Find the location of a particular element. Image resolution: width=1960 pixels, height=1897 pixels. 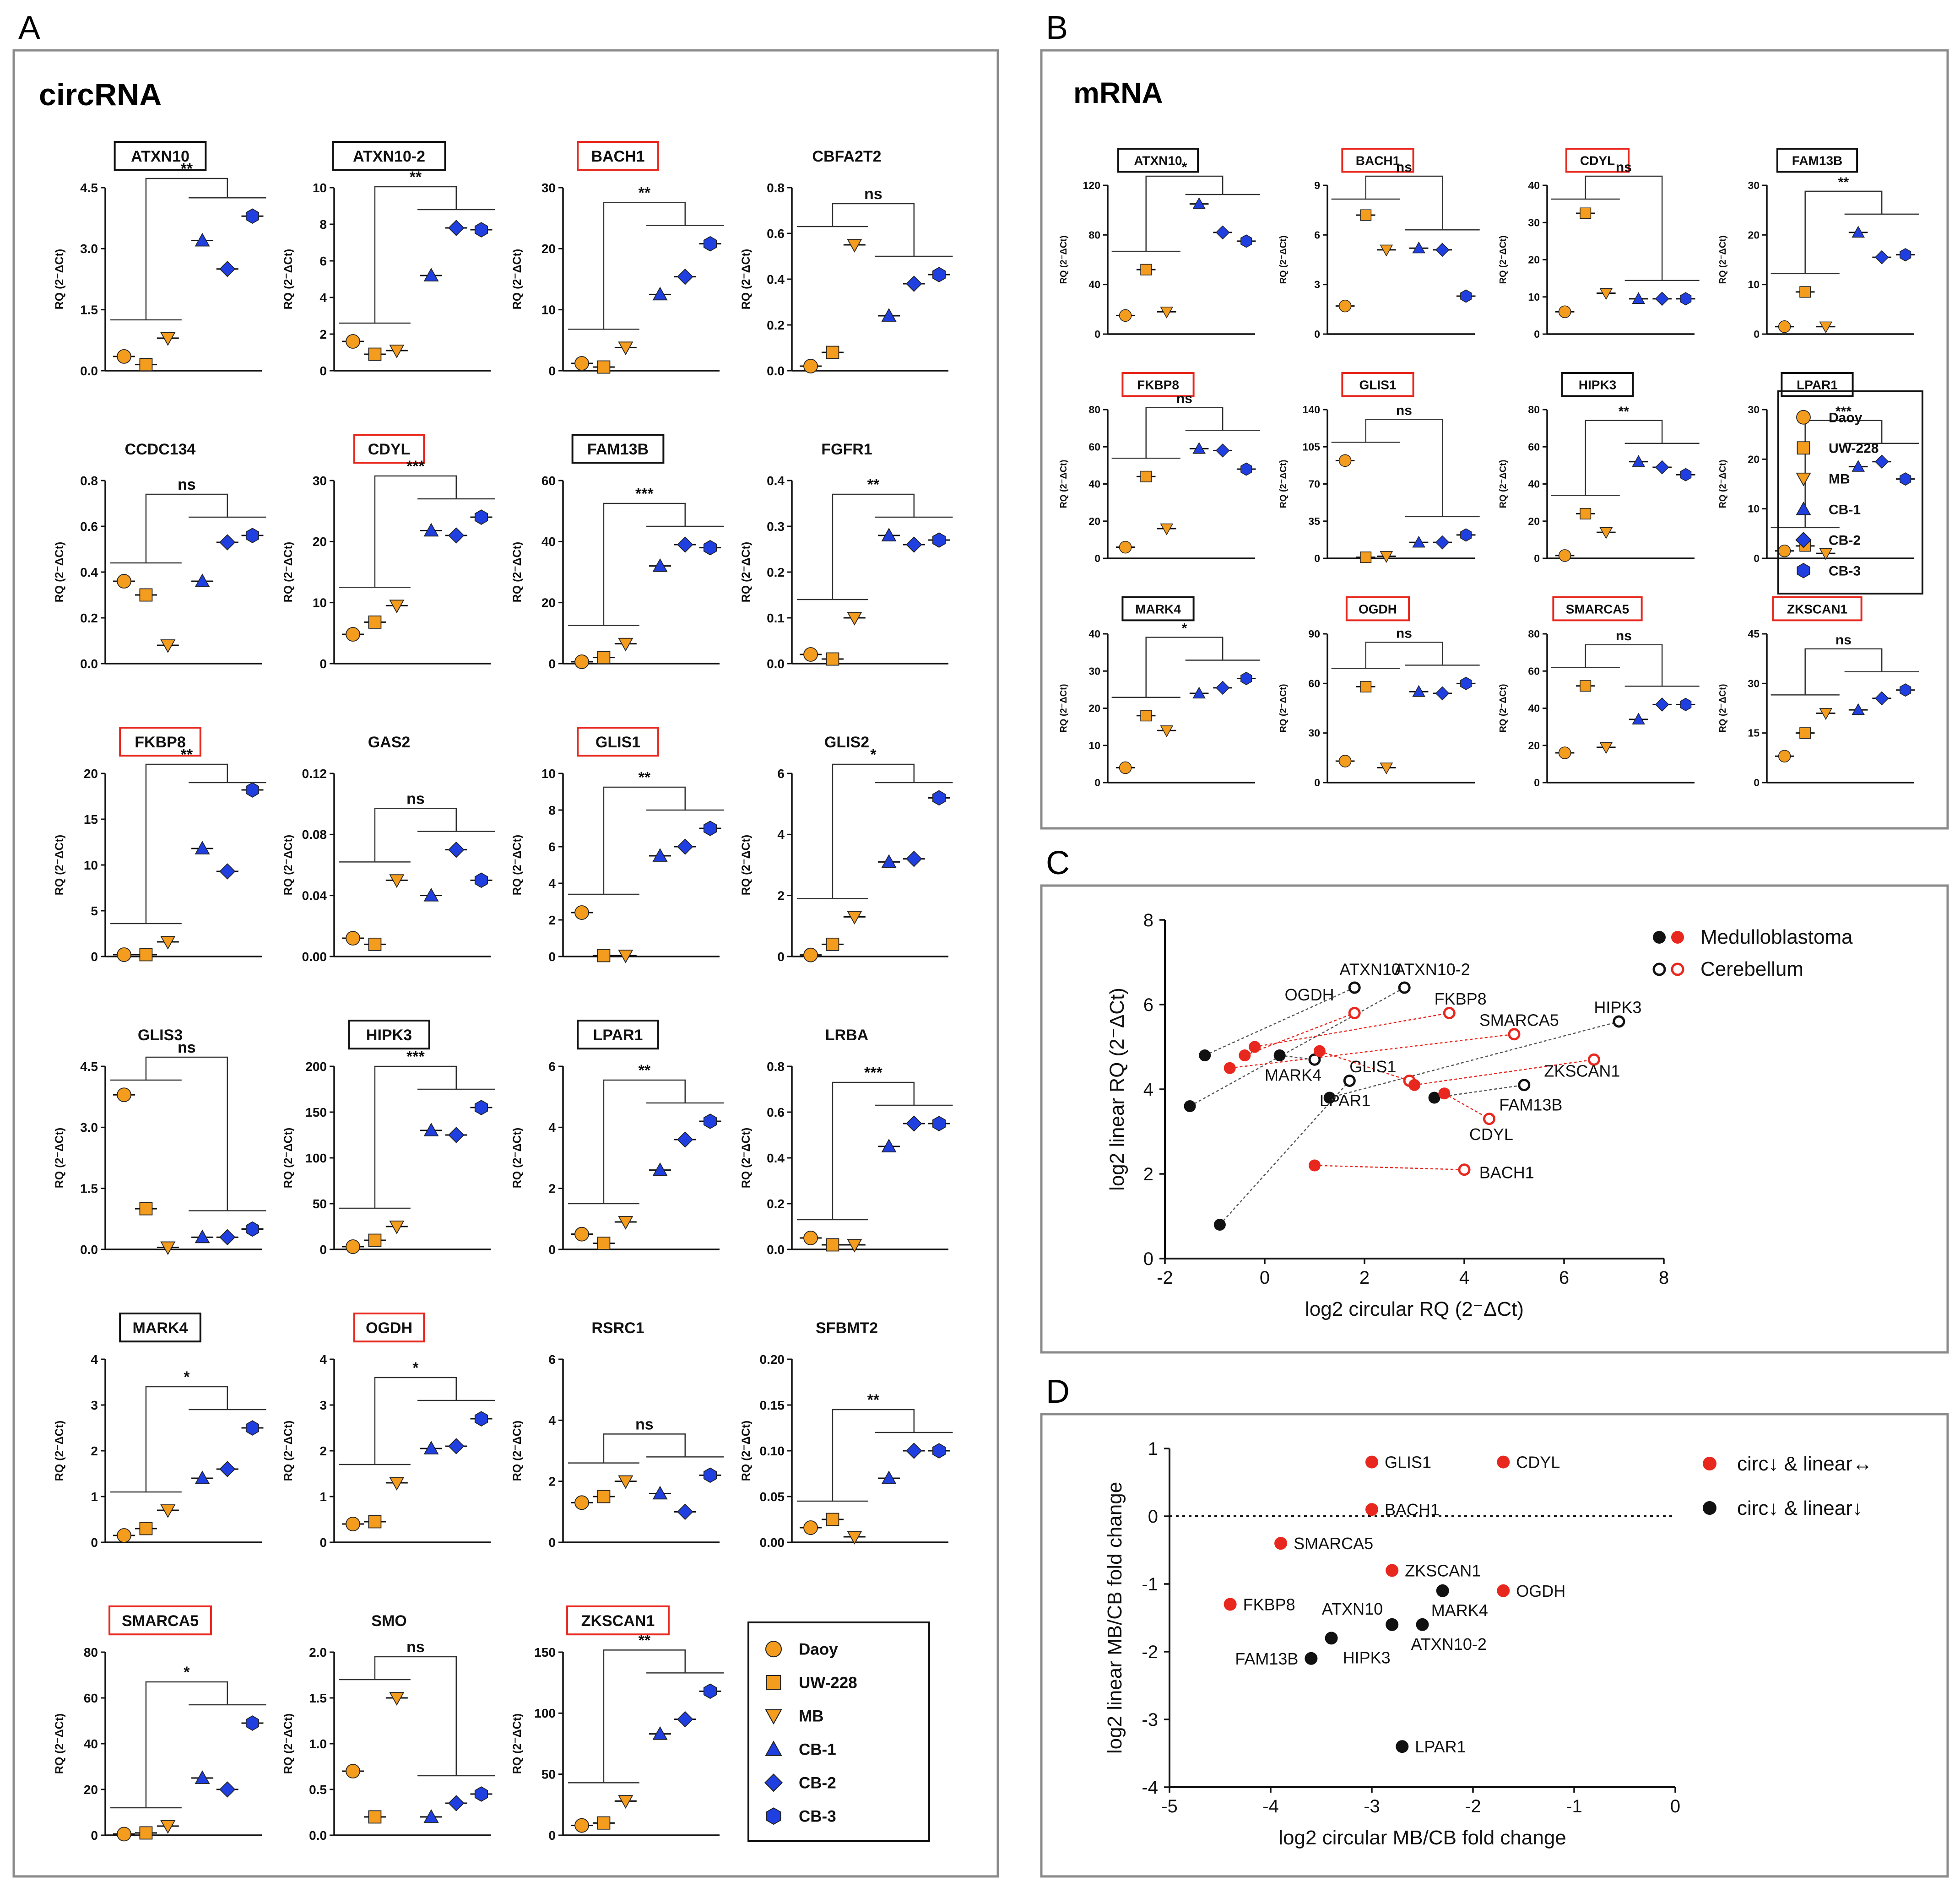

plot-mark4: MARK4 0 10 20 30 40 RQ (2⁻ΔCt) * is located at coordinates (1159, 692).